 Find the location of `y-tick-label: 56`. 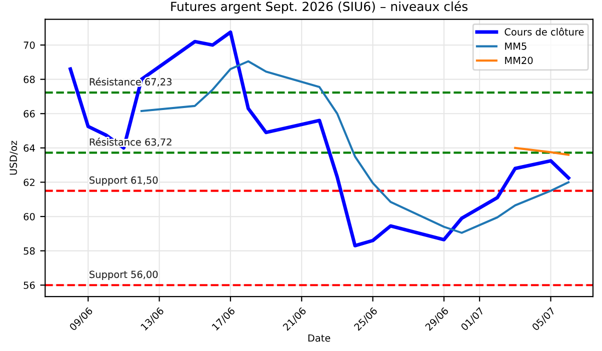

y-tick-label: 56 is located at coordinates (29, 285).